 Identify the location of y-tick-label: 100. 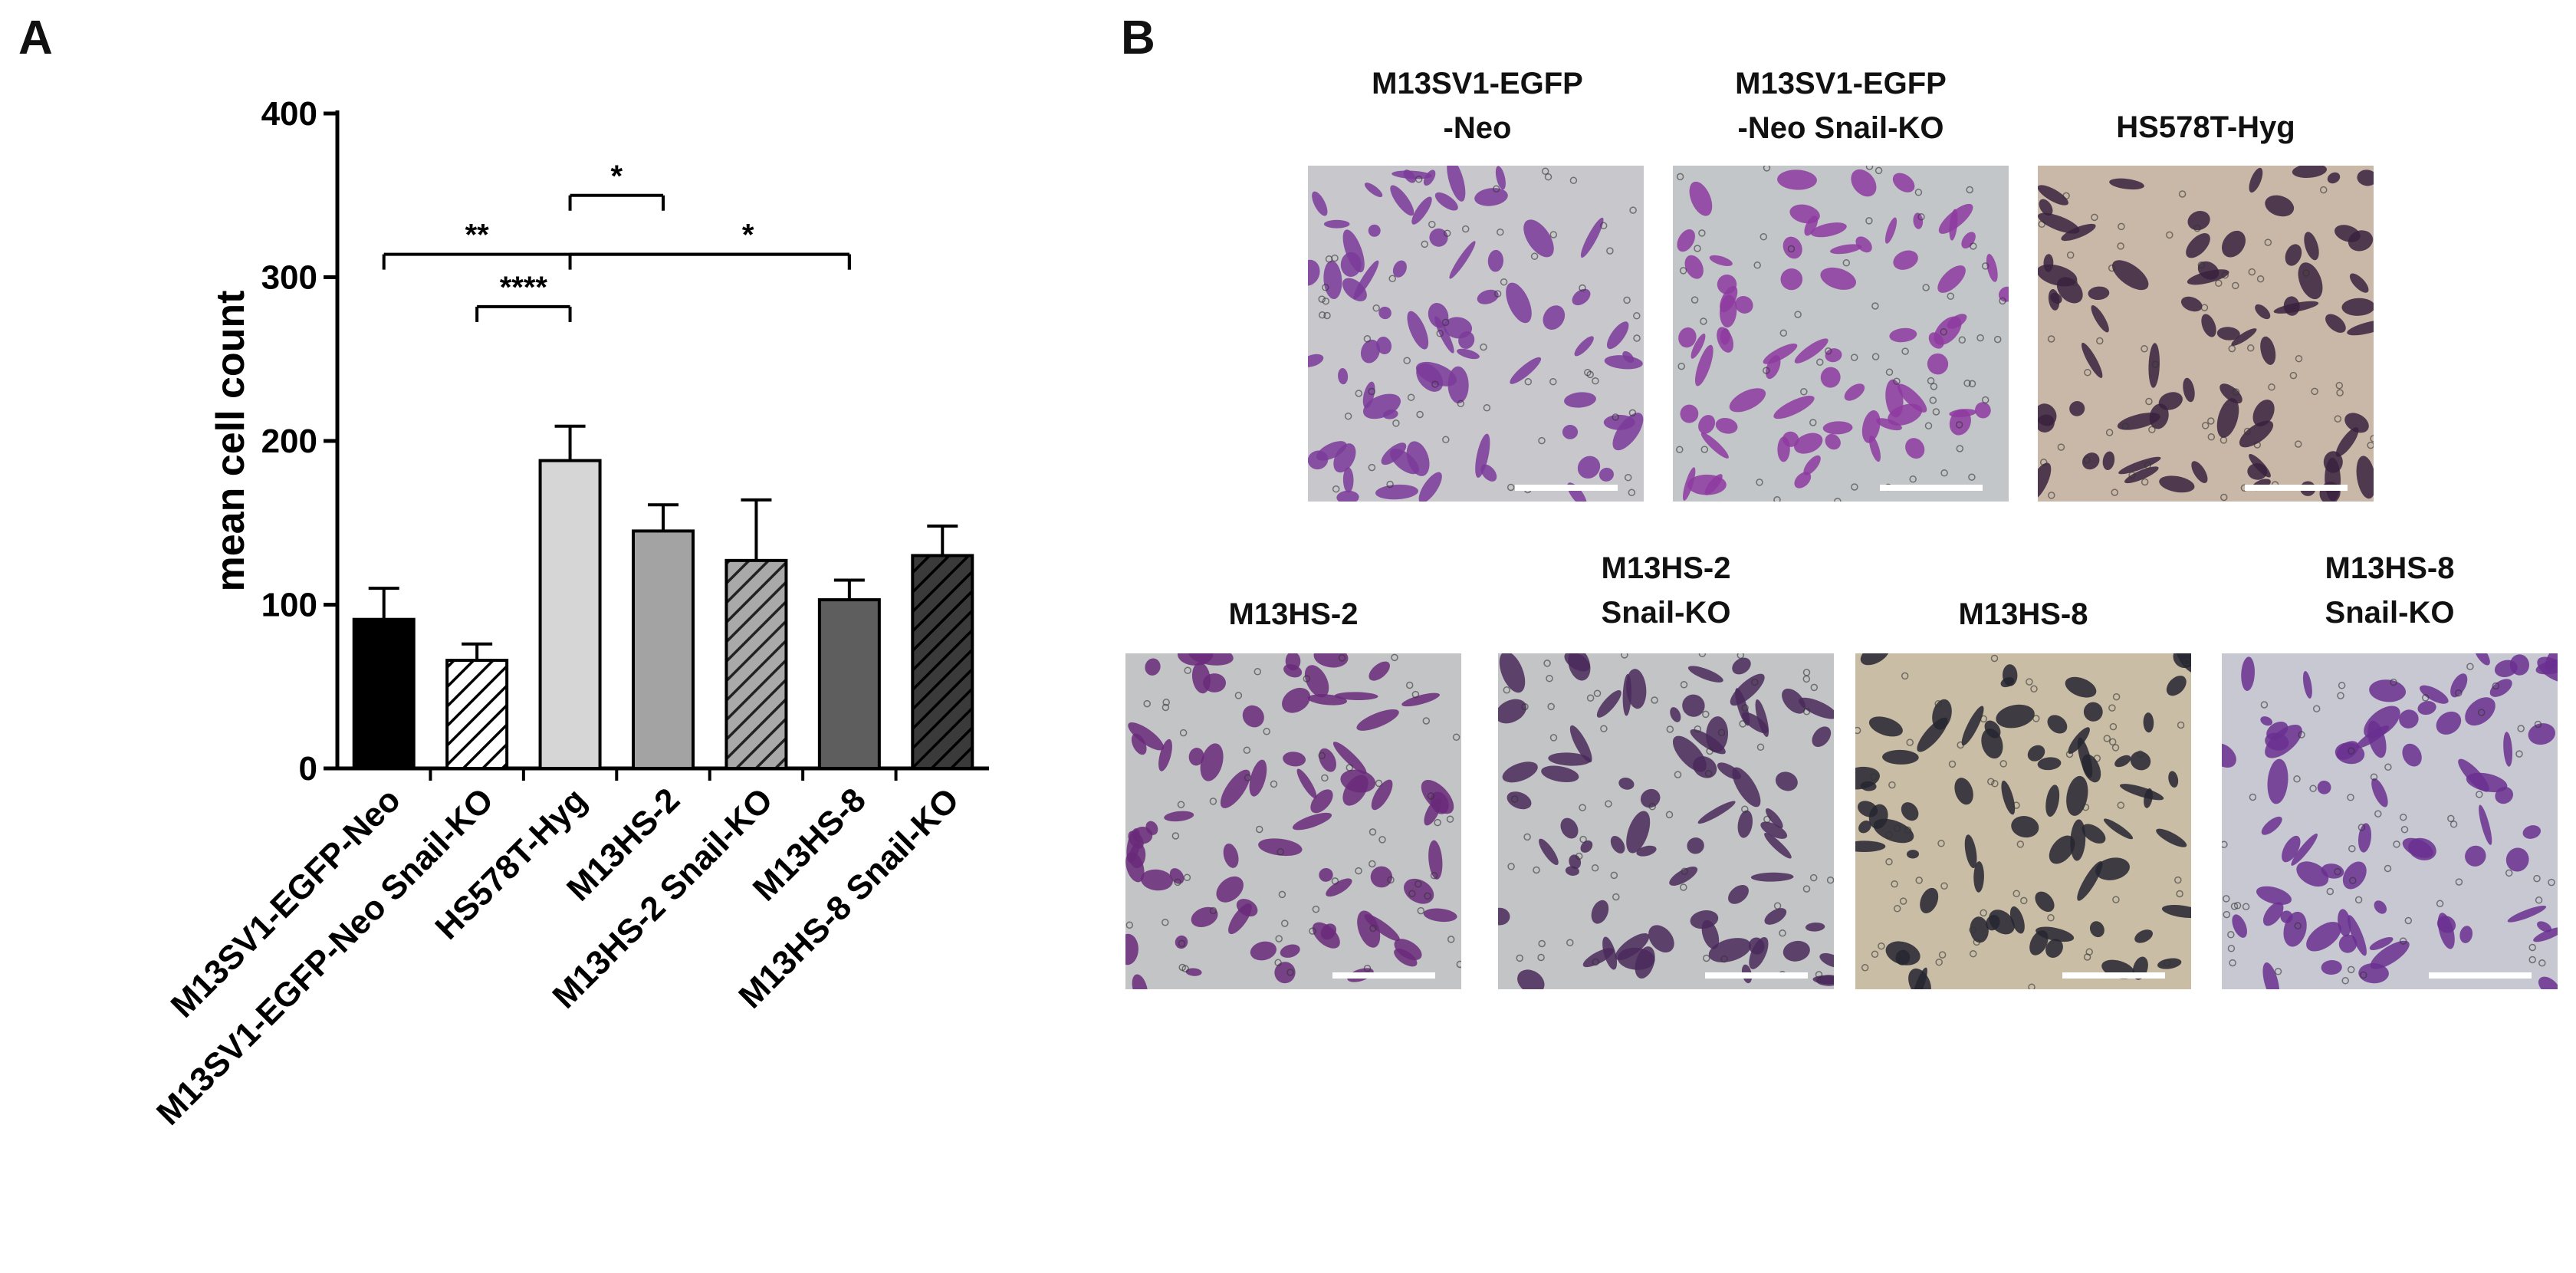
(289, 605).